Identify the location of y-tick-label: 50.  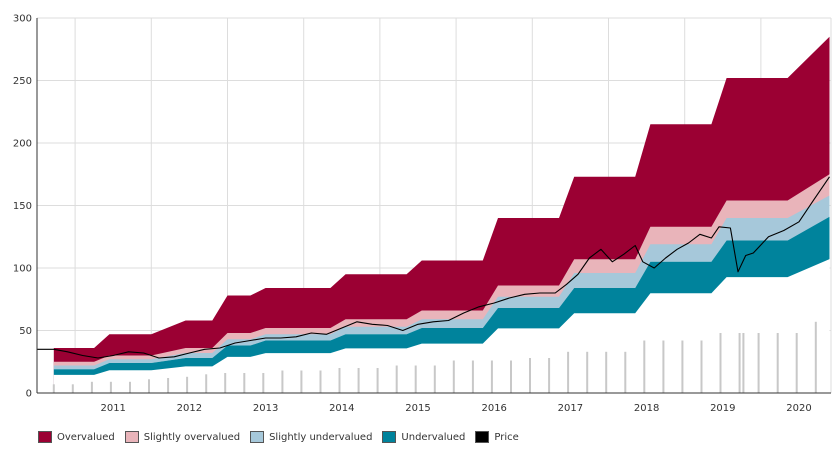
(25, 331).